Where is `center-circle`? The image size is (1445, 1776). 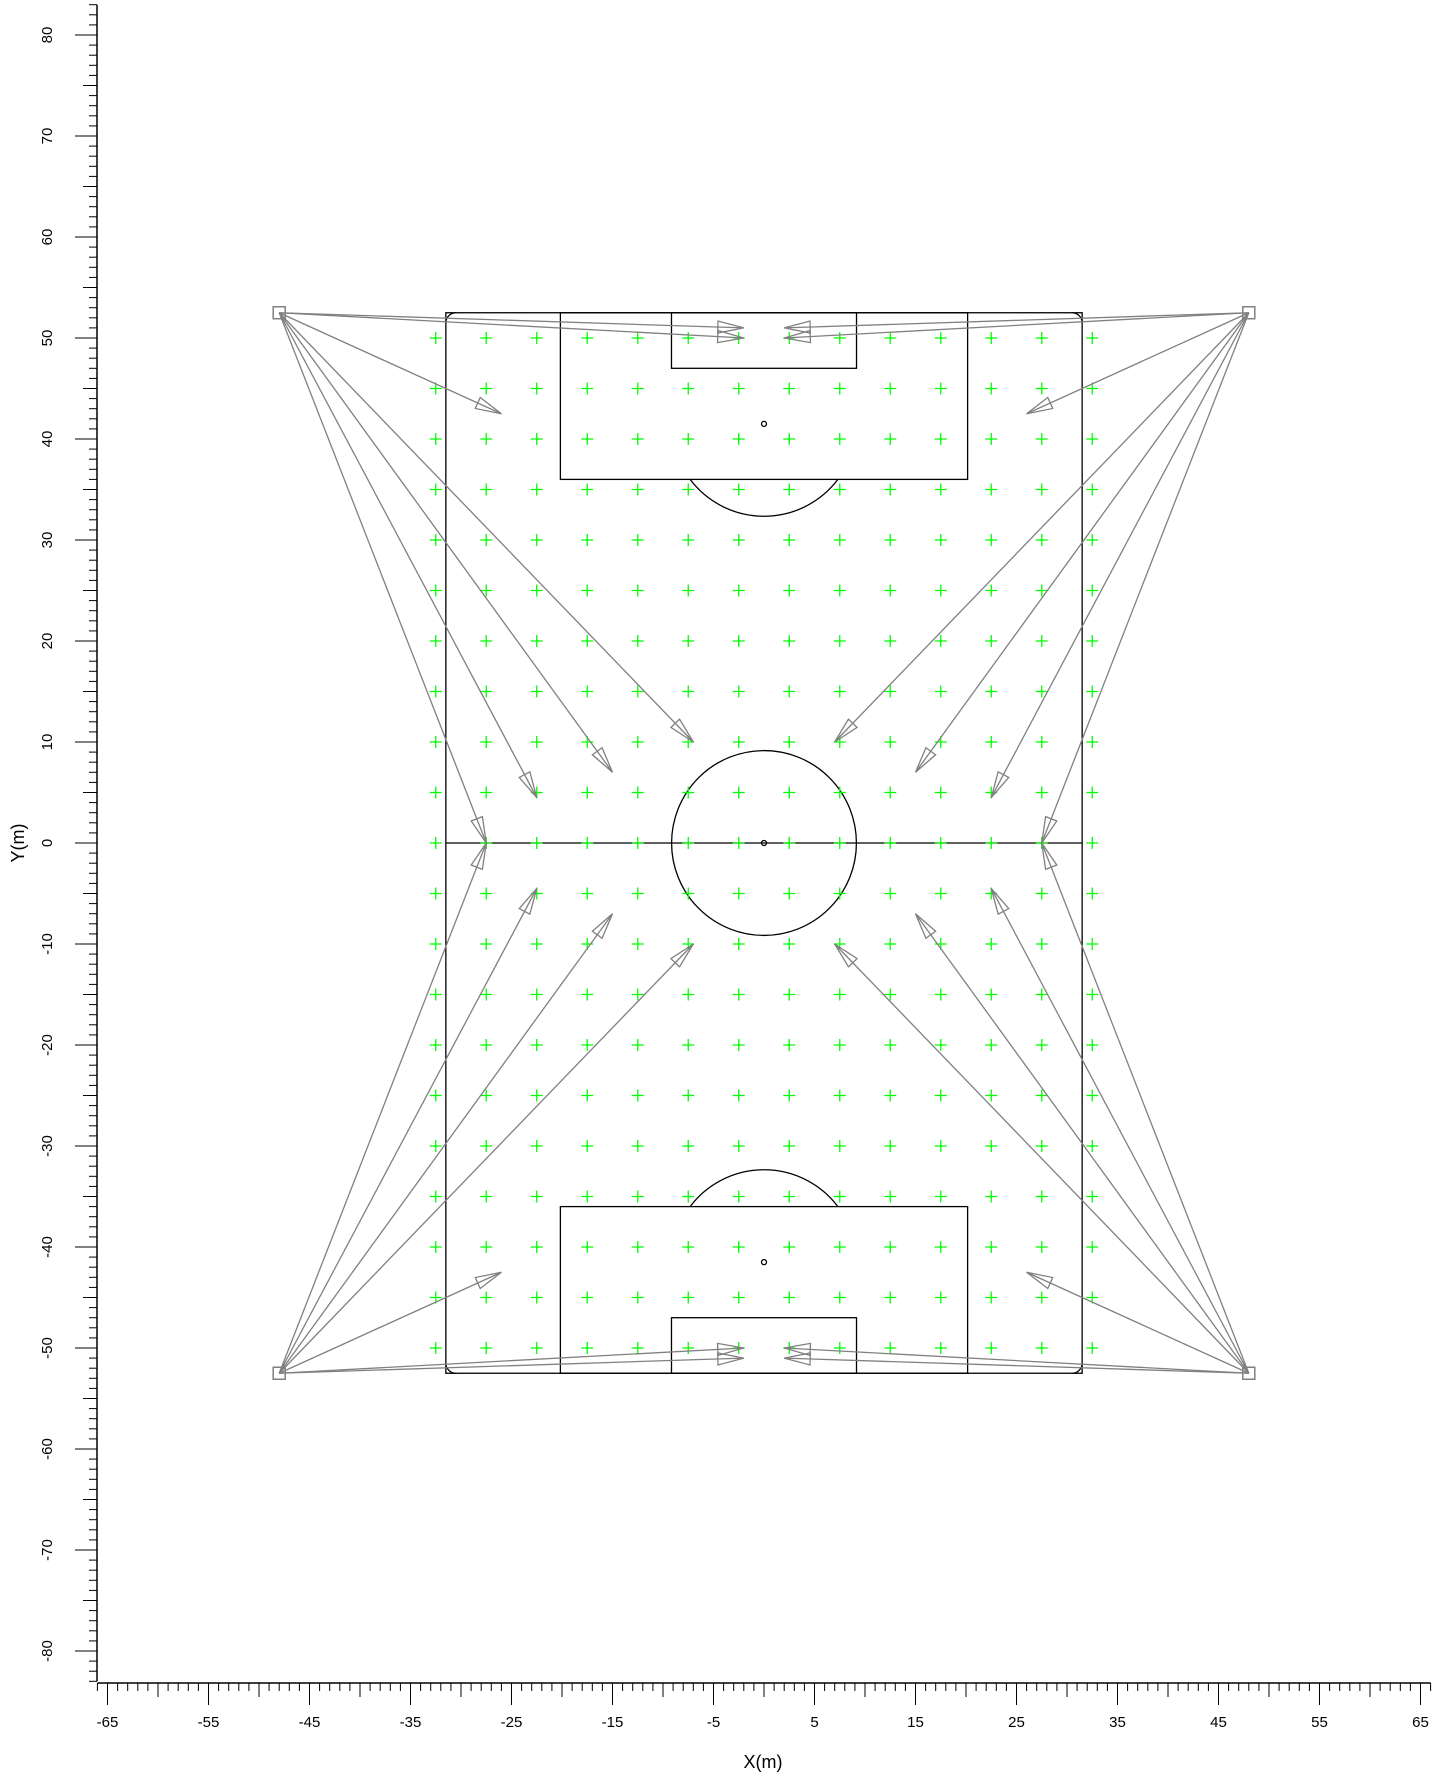
center-circle is located at coordinates (764, 843).